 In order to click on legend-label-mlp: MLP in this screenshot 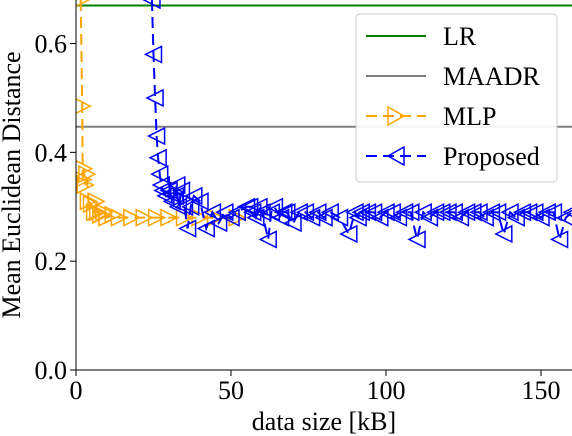, I will do `click(469, 116)`.